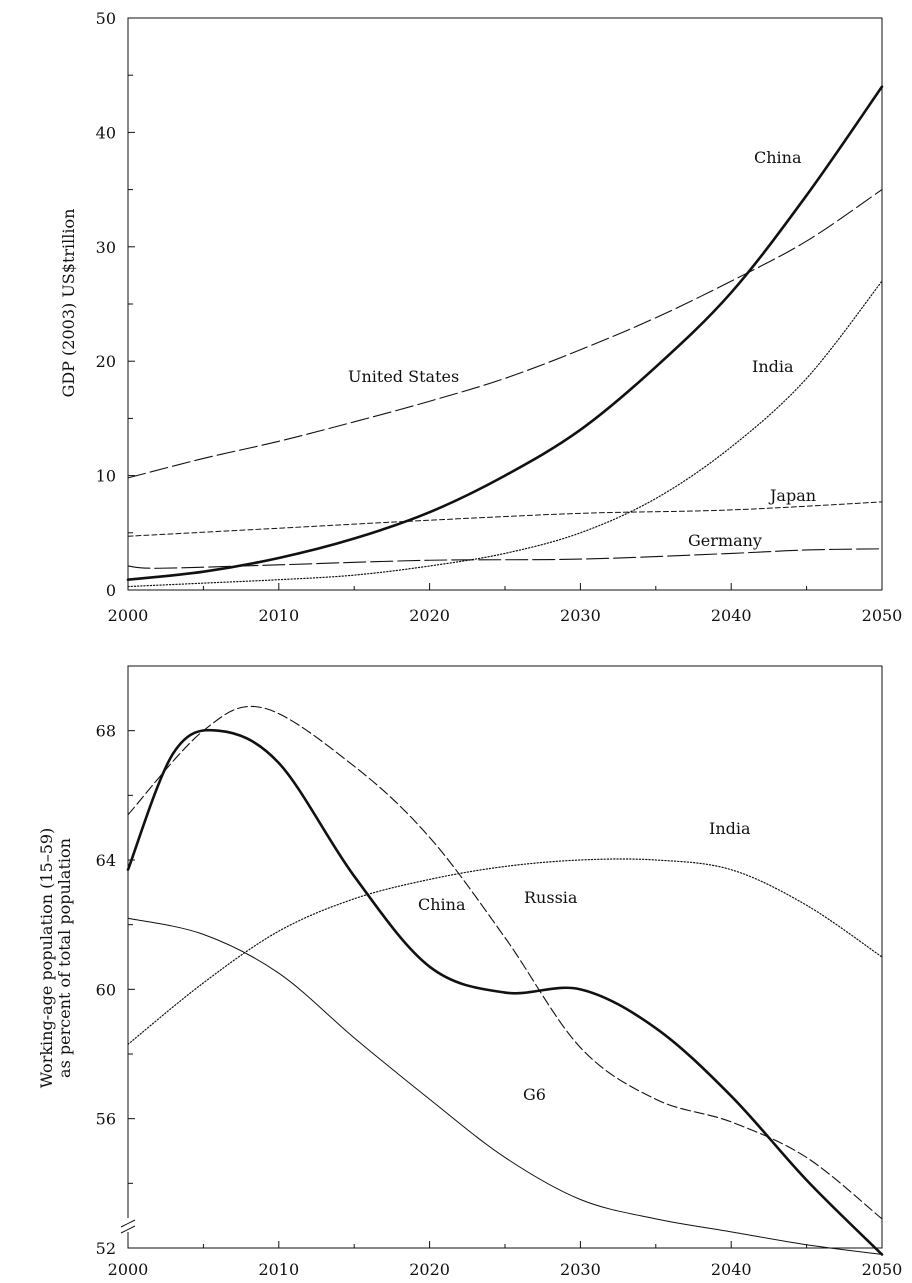  I want to click on gdp-x-tick-label: 2020, so click(429, 615).